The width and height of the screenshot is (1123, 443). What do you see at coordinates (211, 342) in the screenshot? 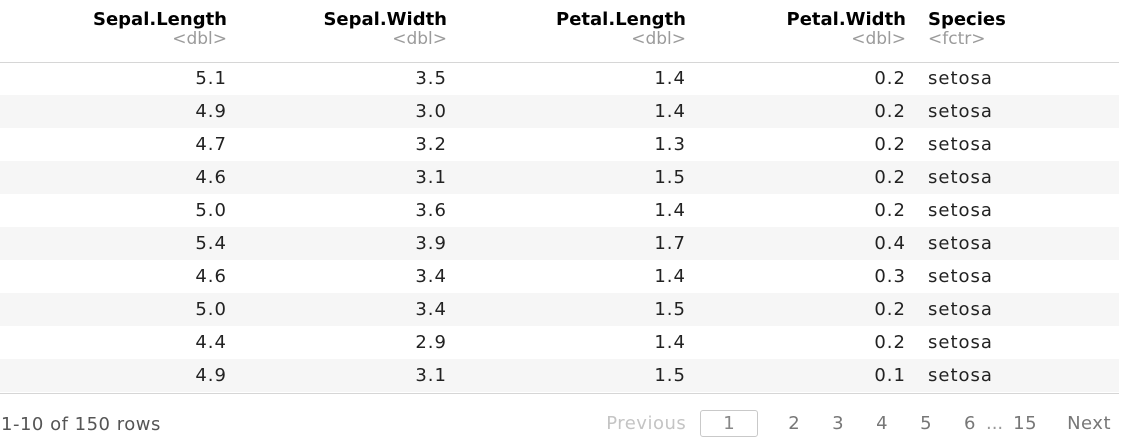
I see `table-cell: 4.4` at bounding box center [211, 342].